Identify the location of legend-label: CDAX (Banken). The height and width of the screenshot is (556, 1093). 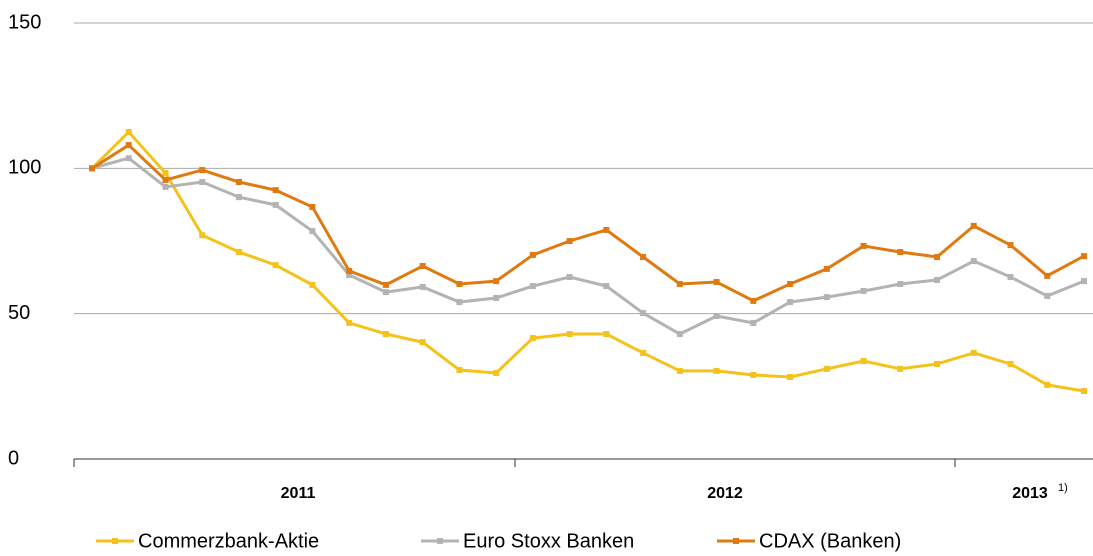
(830, 541).